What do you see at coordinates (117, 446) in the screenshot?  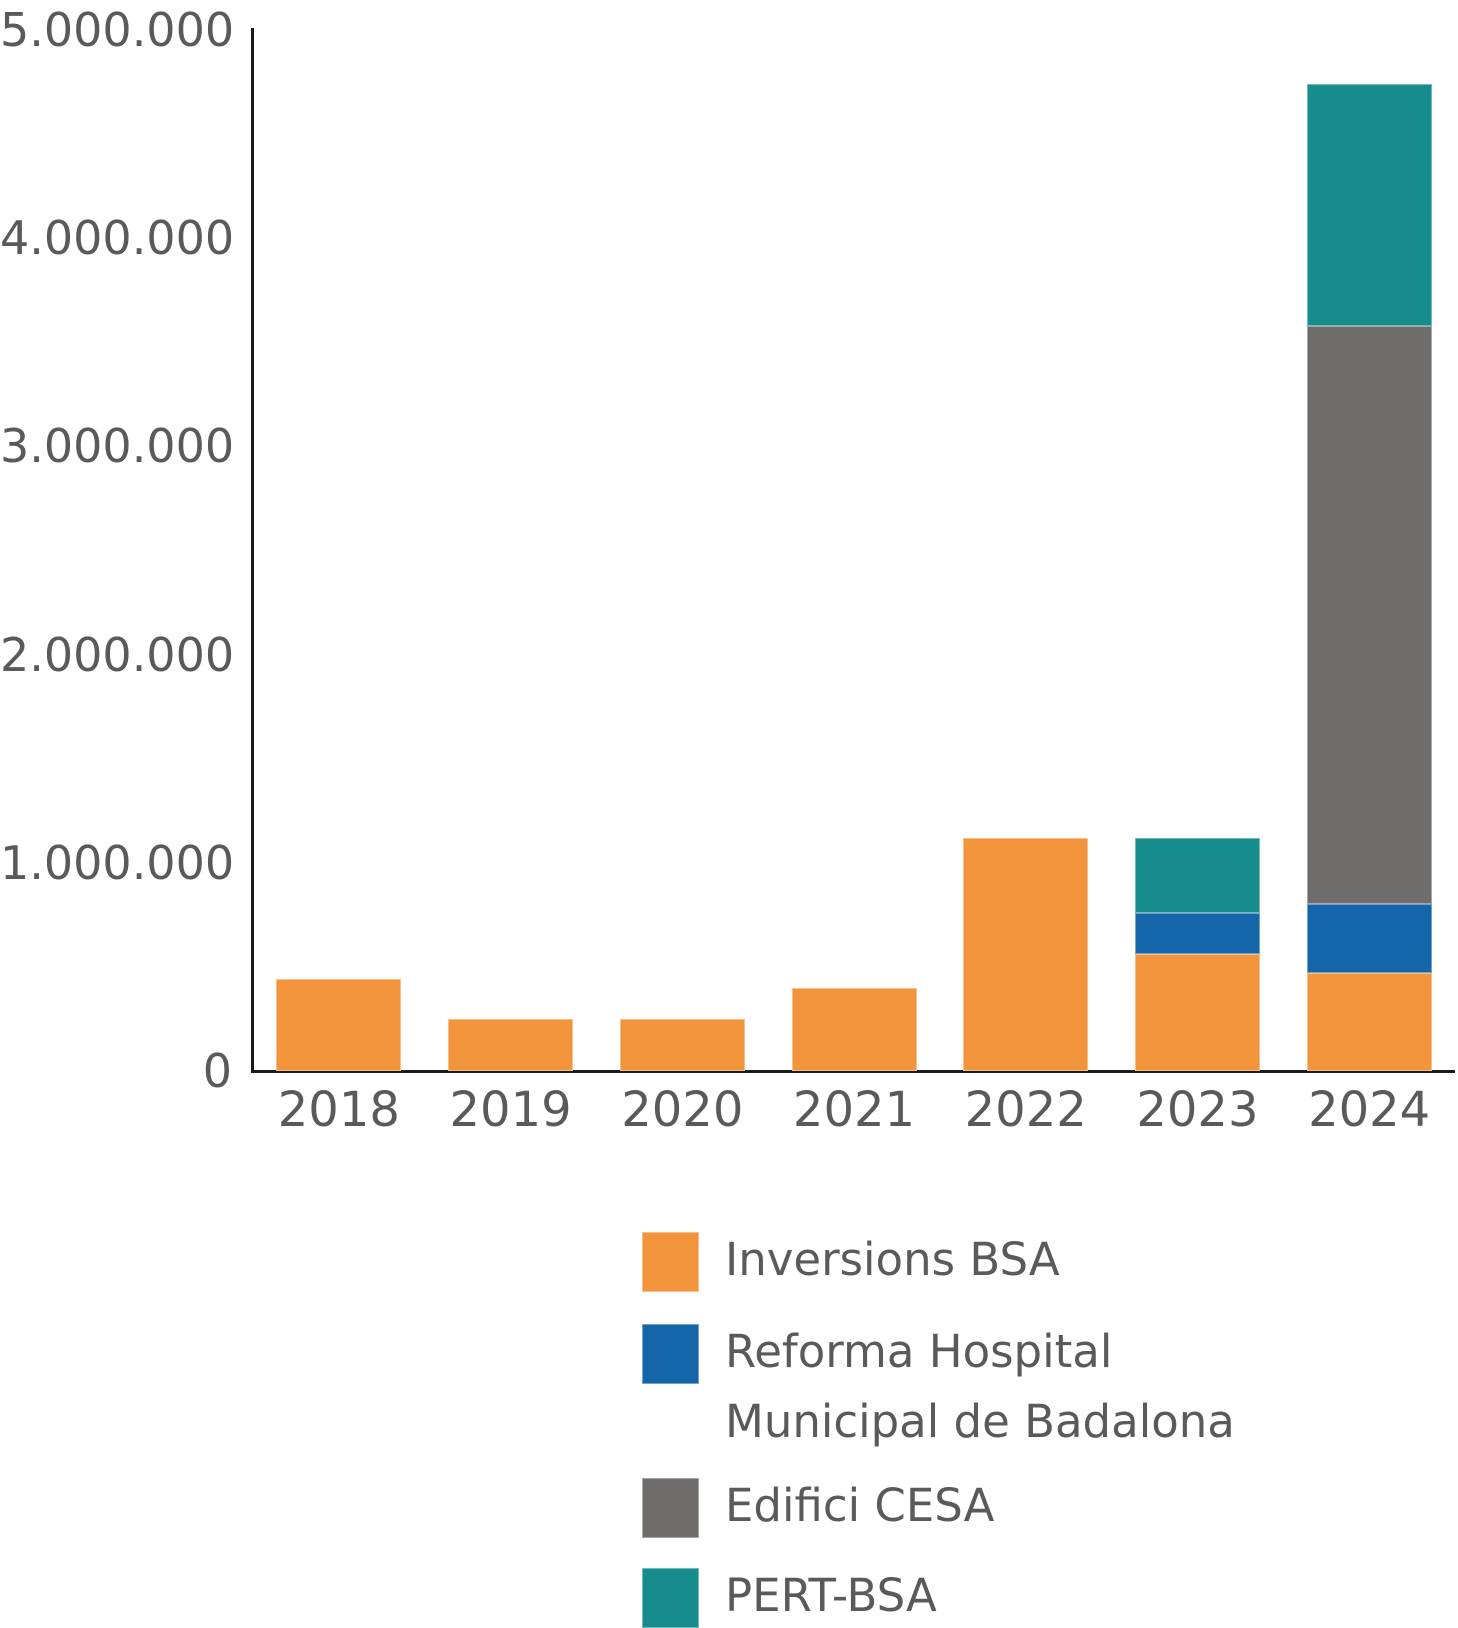 I see `y-tick-label: 3.000.000` at bounding box center [117, 446].